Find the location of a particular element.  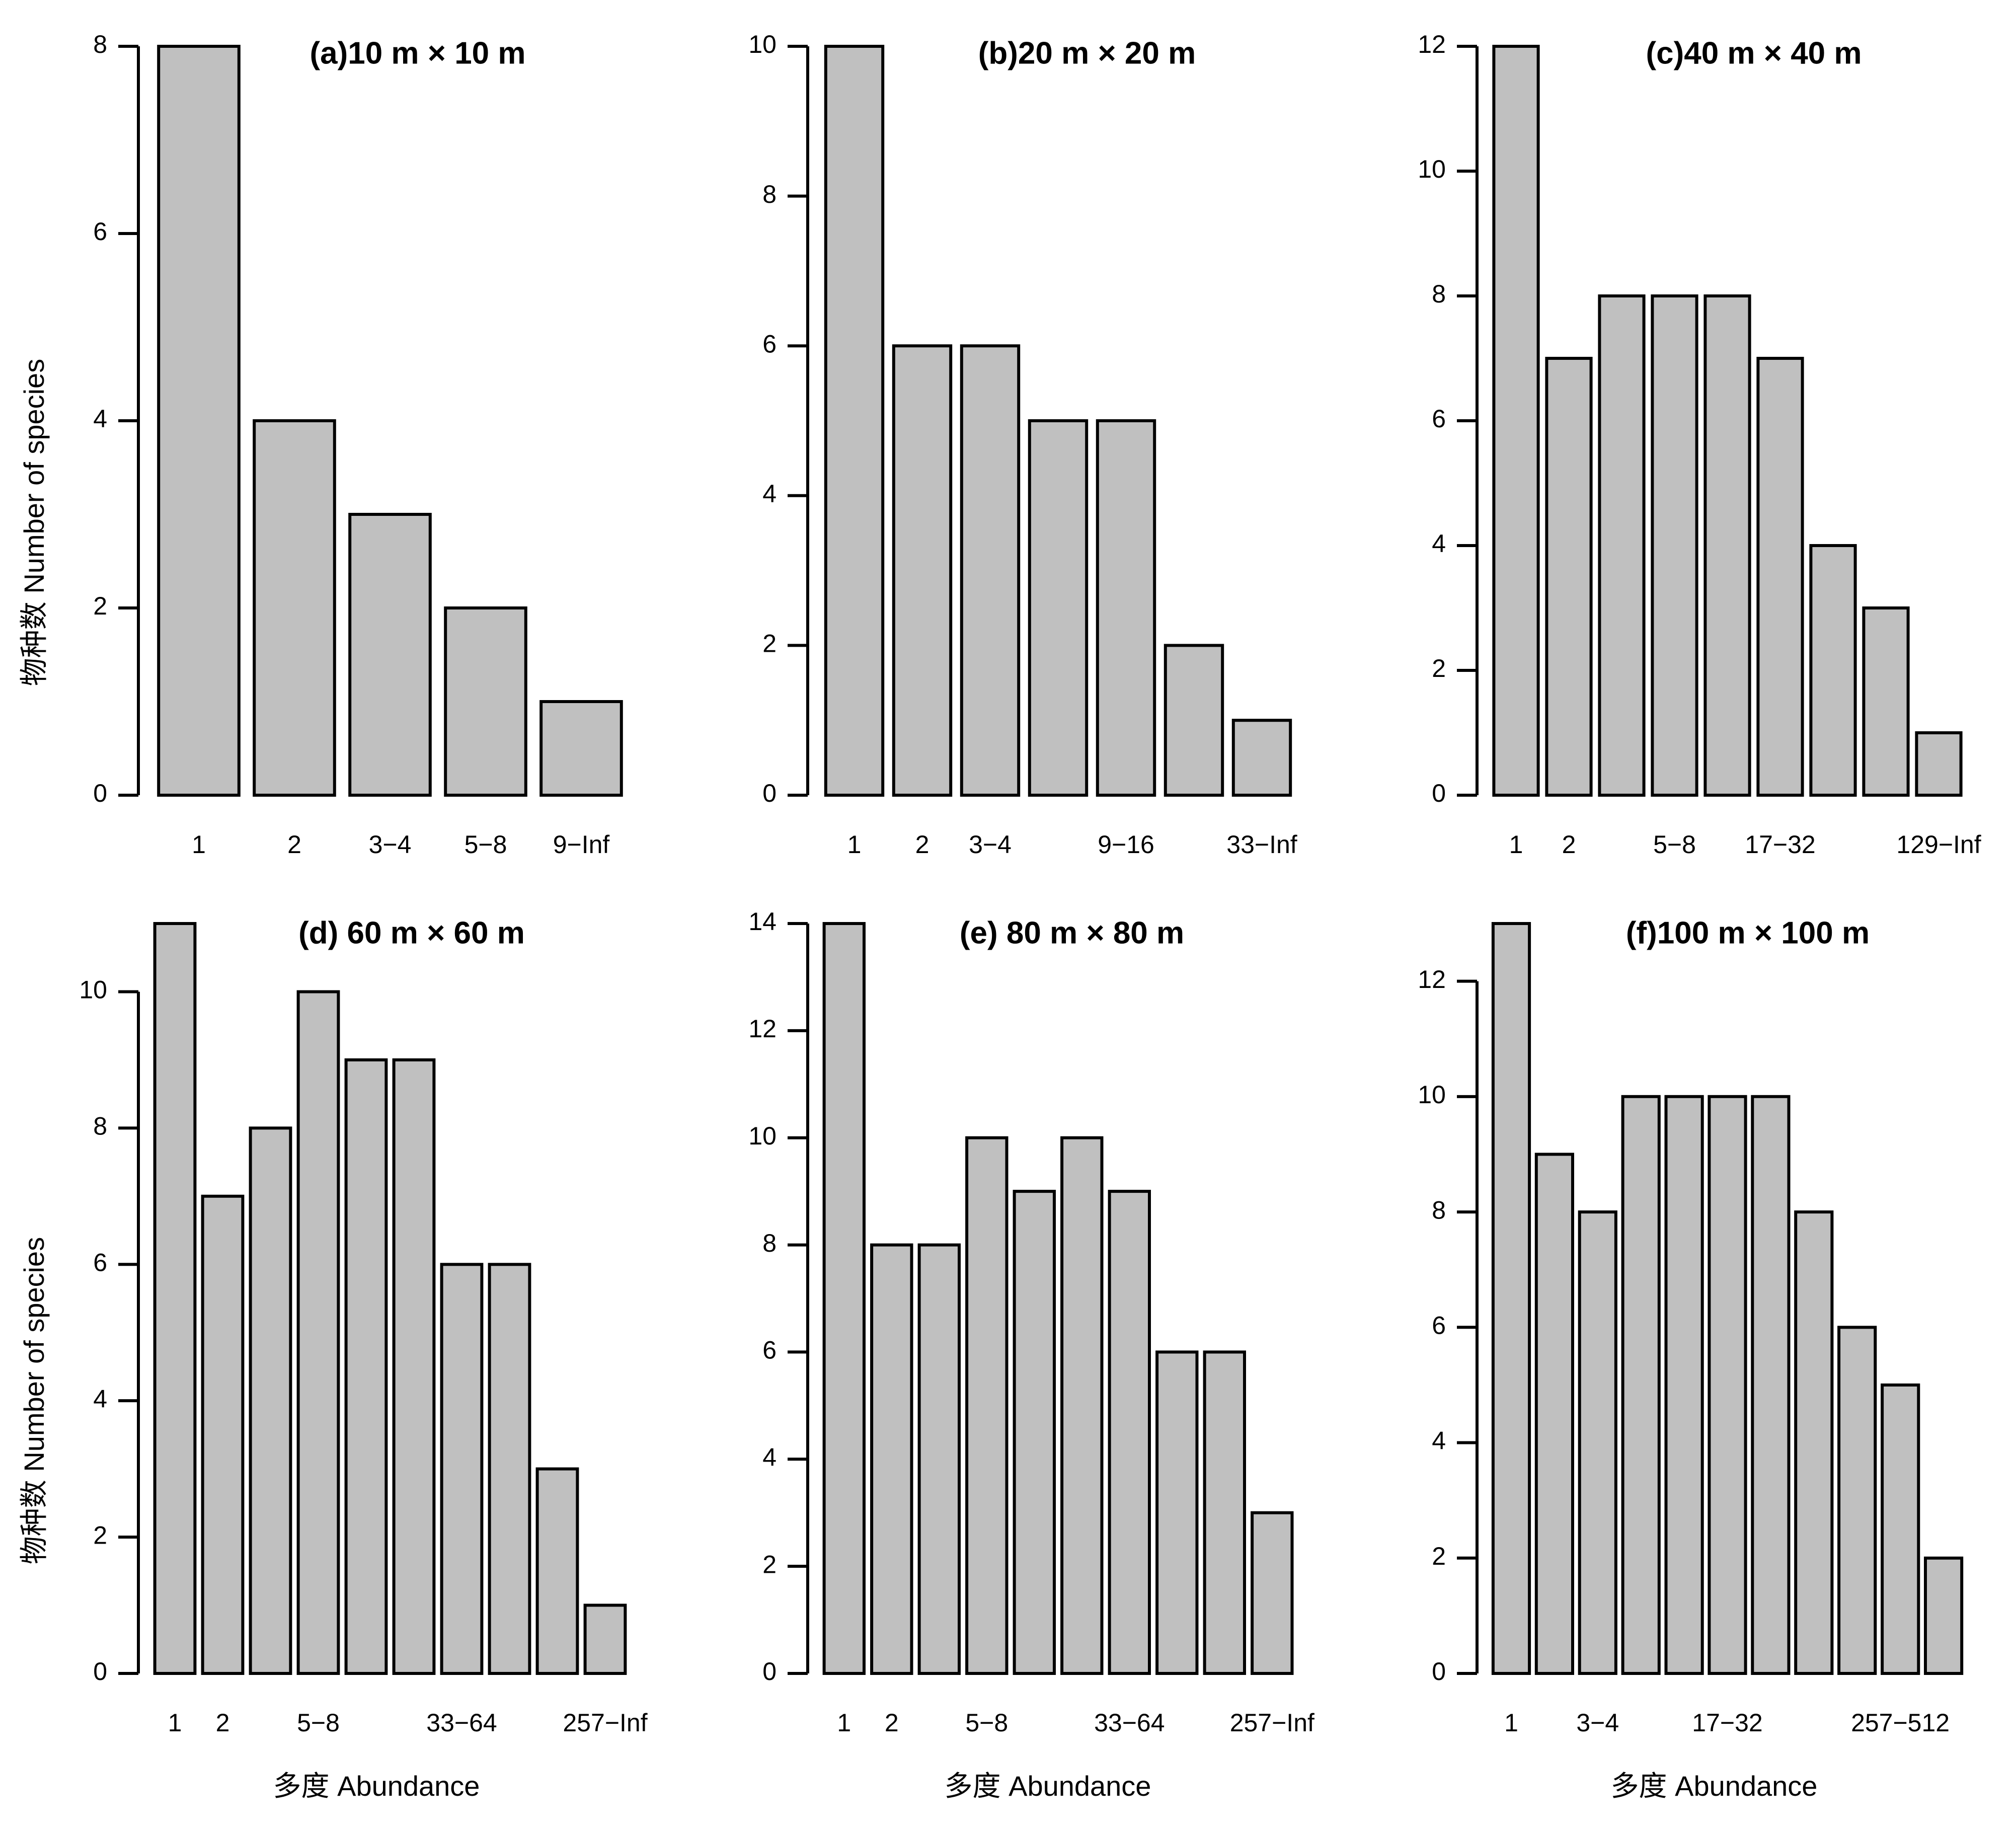

panel-title: (a)10 m × 10 m is located at coordinates (417, 53).